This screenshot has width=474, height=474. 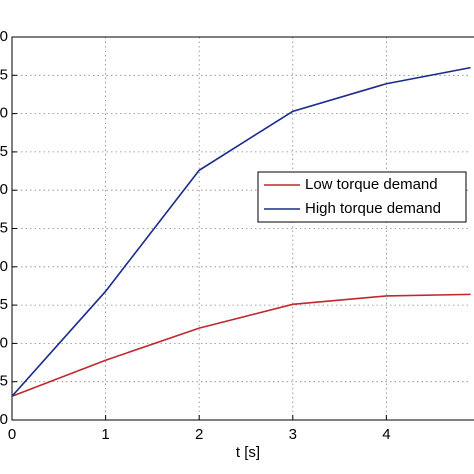 What do you see at coordinates (4, 304) in the screenshot?
I see `y-tick-label: 15` at bounding box center [4, 304].